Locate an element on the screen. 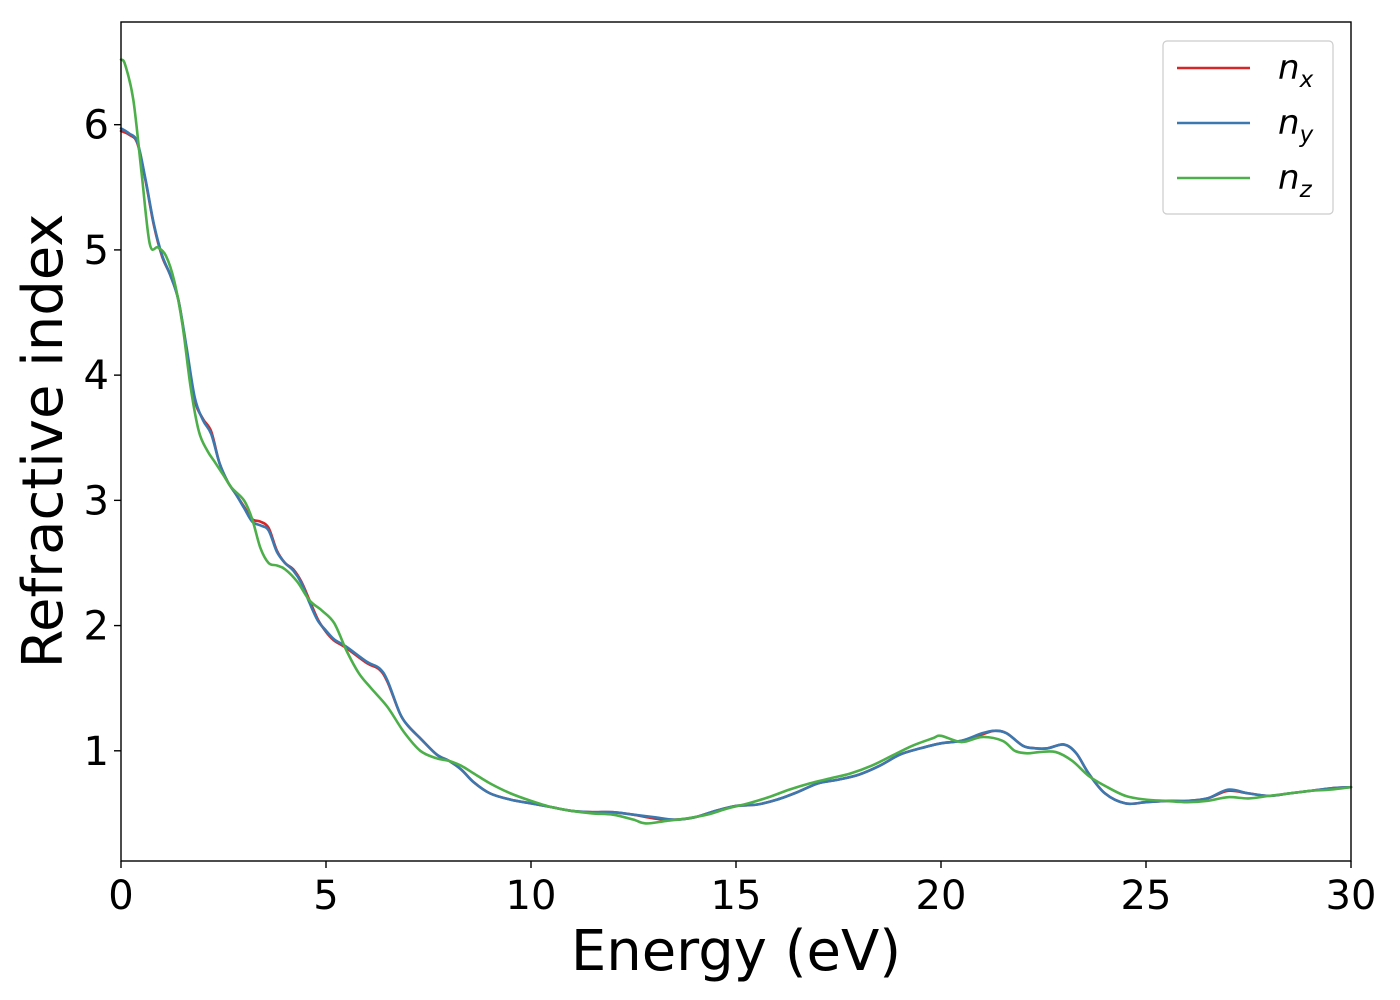  x-tick-label: 5 is located at coordinates (325, 896).